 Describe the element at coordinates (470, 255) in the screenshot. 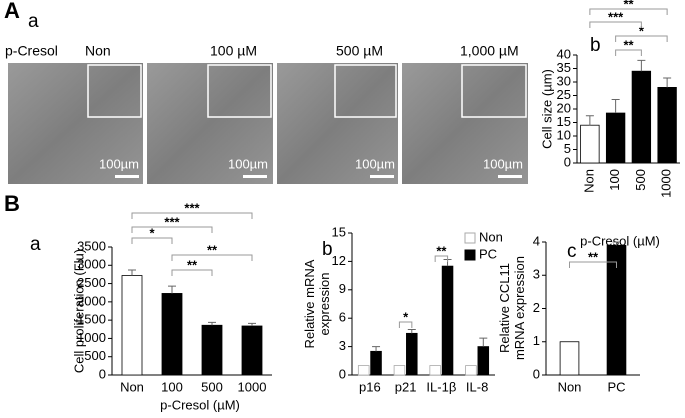

I see `legend-swatch` at that location.